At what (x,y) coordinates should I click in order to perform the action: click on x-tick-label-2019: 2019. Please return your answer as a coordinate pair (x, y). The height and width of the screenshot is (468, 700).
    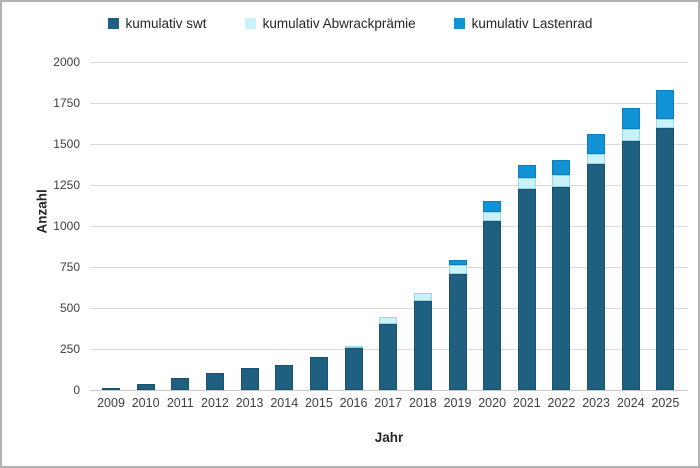
    Looking at the image, I should click on (457, 403).